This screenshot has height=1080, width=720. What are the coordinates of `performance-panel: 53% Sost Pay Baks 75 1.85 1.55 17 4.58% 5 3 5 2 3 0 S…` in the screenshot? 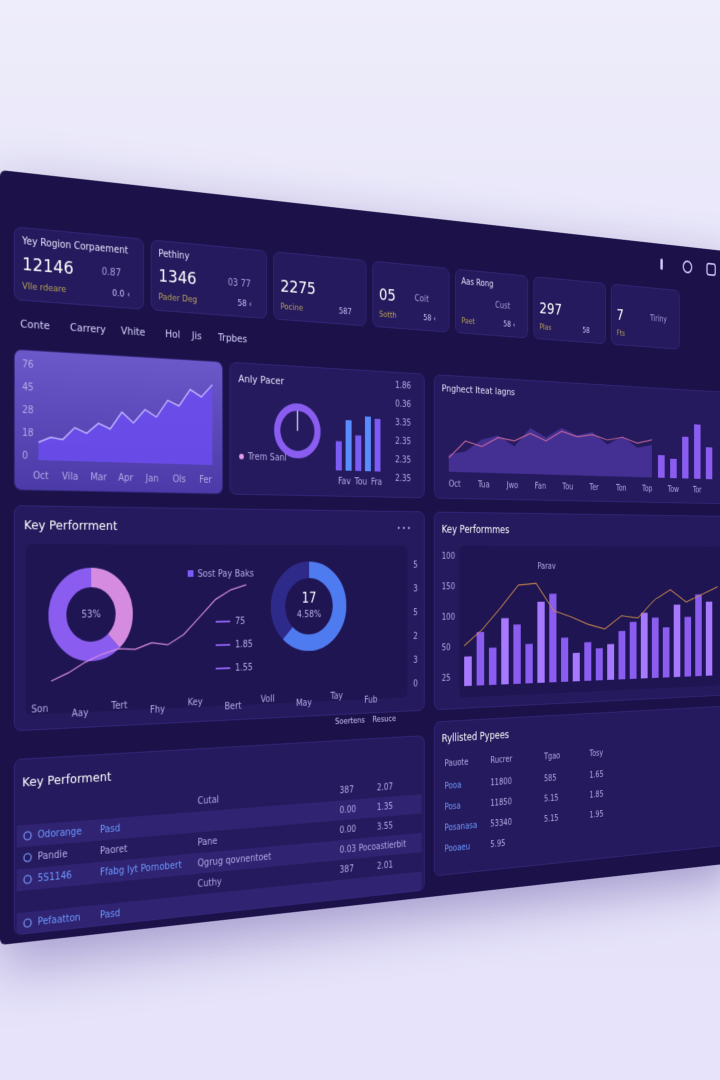 It's located at (219, 618).